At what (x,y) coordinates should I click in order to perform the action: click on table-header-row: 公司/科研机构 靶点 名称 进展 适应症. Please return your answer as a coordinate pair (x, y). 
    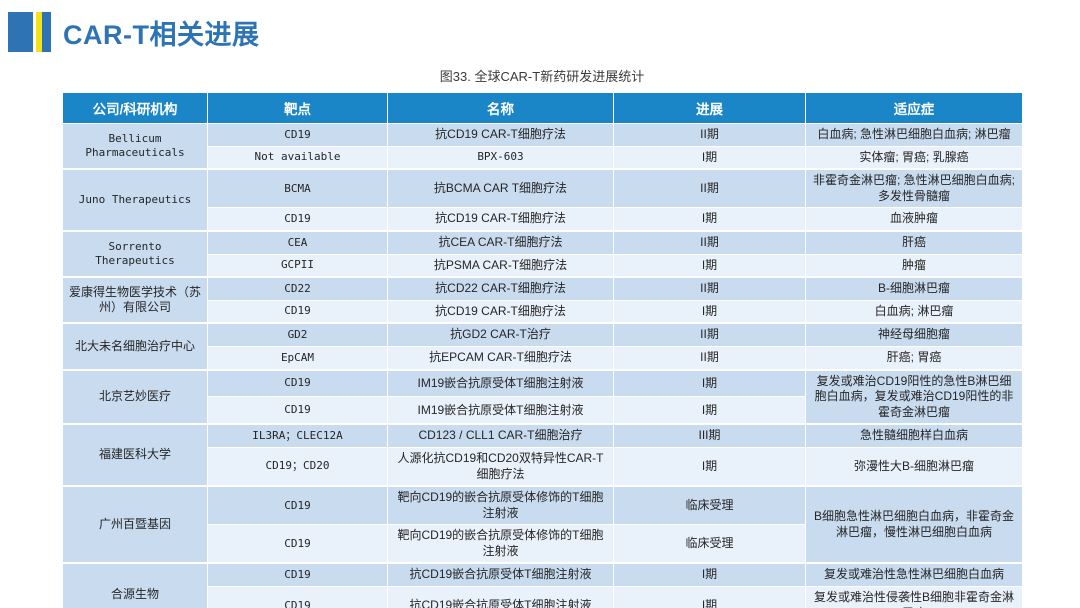
    Looking at the image, I should click on (542, 108).